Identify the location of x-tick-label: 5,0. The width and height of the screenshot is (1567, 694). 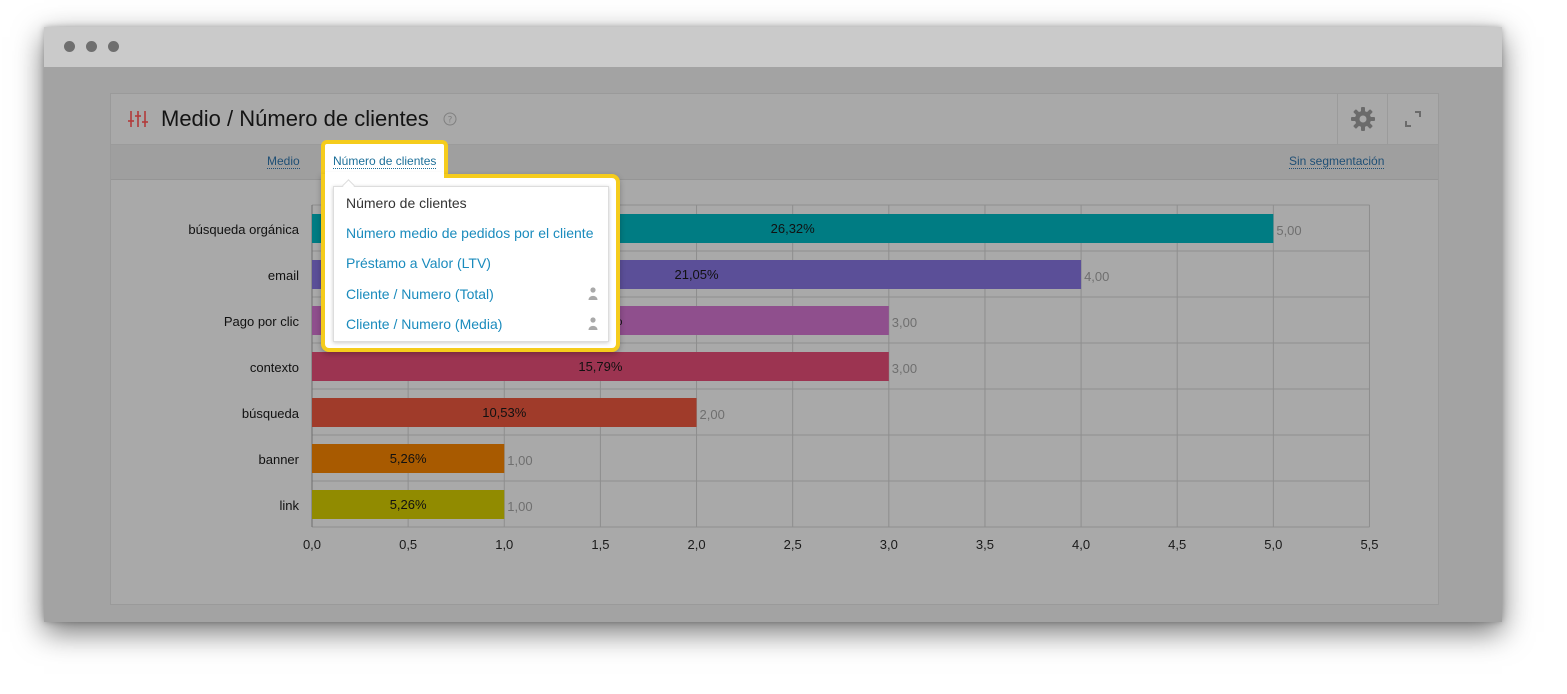
(1273, 544).